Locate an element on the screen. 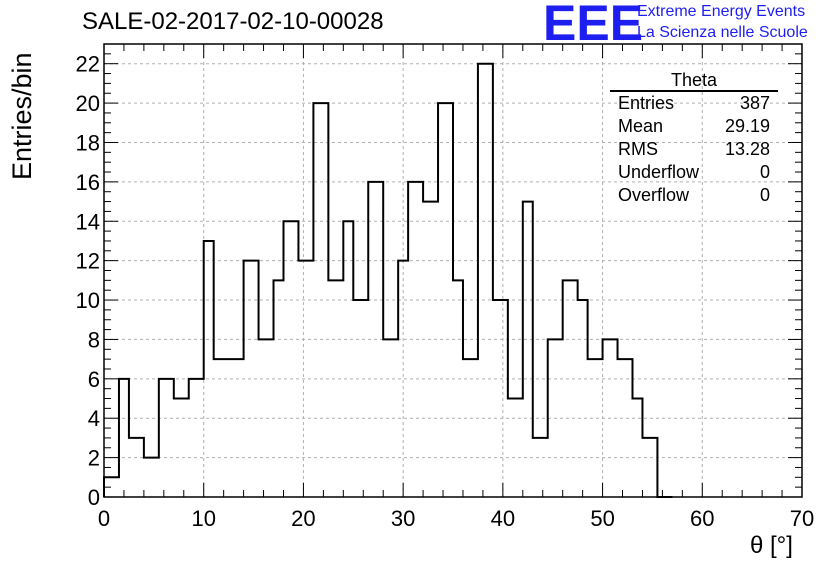 This screenshot has width=836, height=572. y-axis-label: Entries/bin is located at coordinates (22, 116).